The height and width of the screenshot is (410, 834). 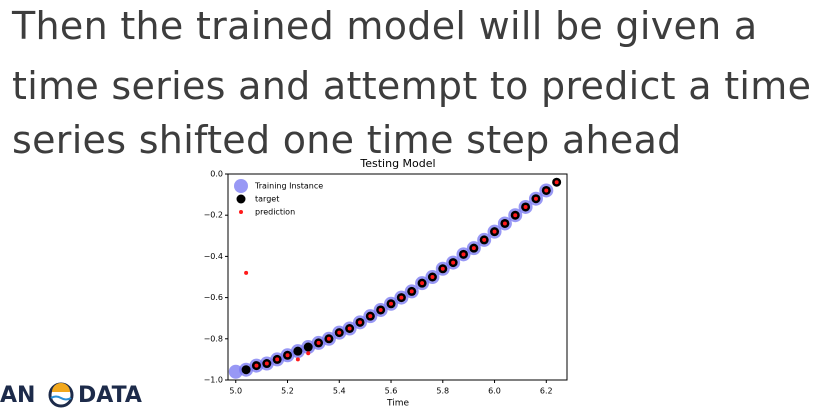 I want to click on logo-icon-sun, so click(x=61, y=387).